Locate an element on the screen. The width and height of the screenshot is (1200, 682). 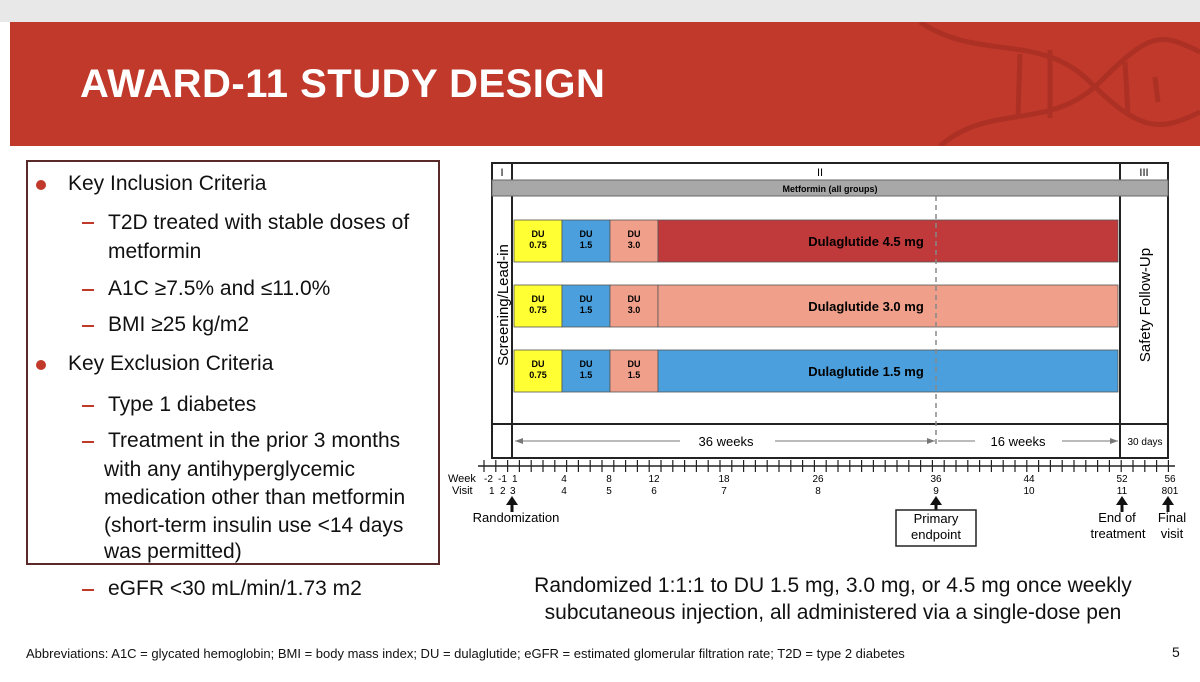
visit-tick-label: 2 is located at coordinates (503, 491).